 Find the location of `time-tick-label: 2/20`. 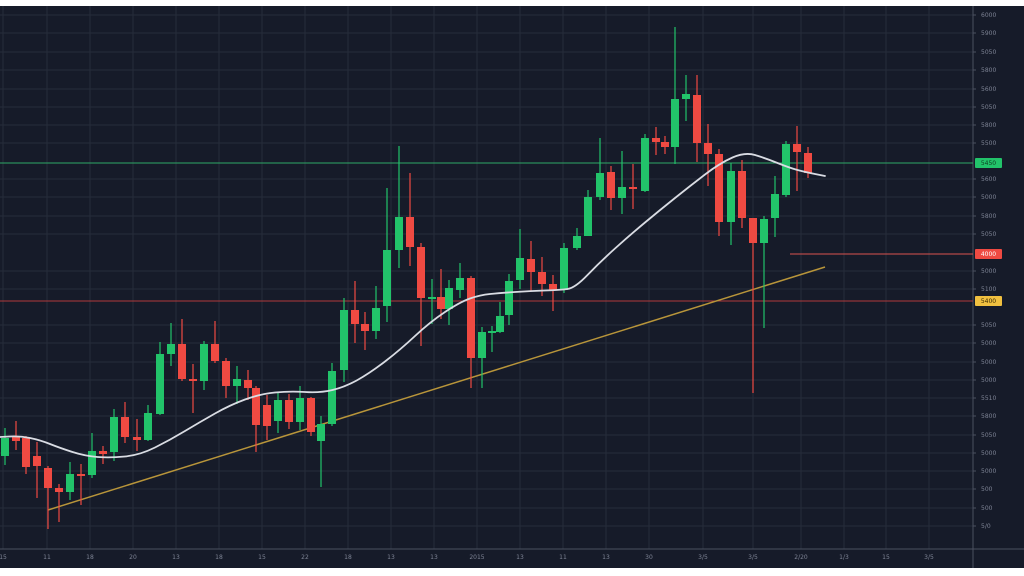

time-tick-label: 2/20 is located at coordinates (801, 557).